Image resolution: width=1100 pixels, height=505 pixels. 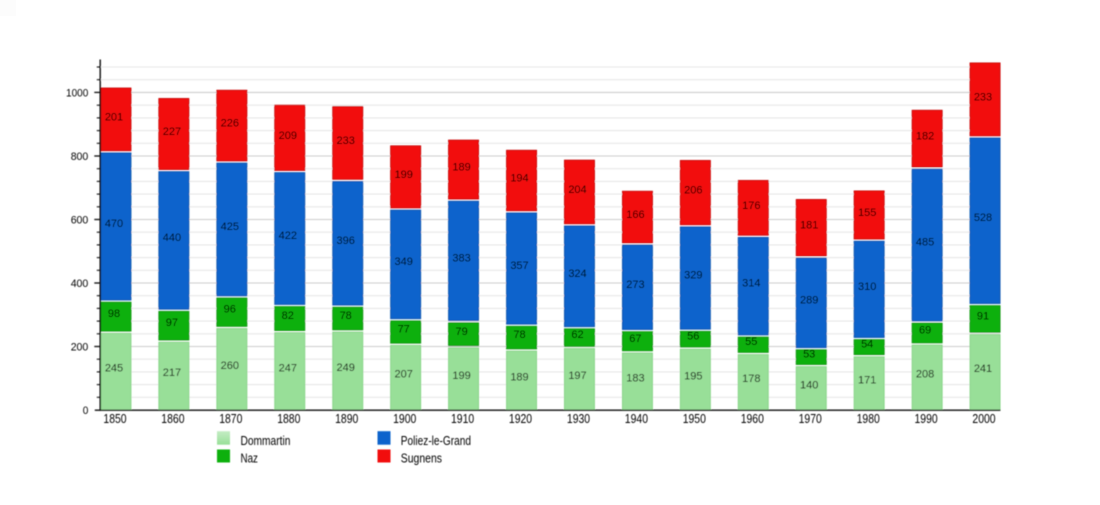 I want to click on svg-text: 396, so click(x=346, y=241).